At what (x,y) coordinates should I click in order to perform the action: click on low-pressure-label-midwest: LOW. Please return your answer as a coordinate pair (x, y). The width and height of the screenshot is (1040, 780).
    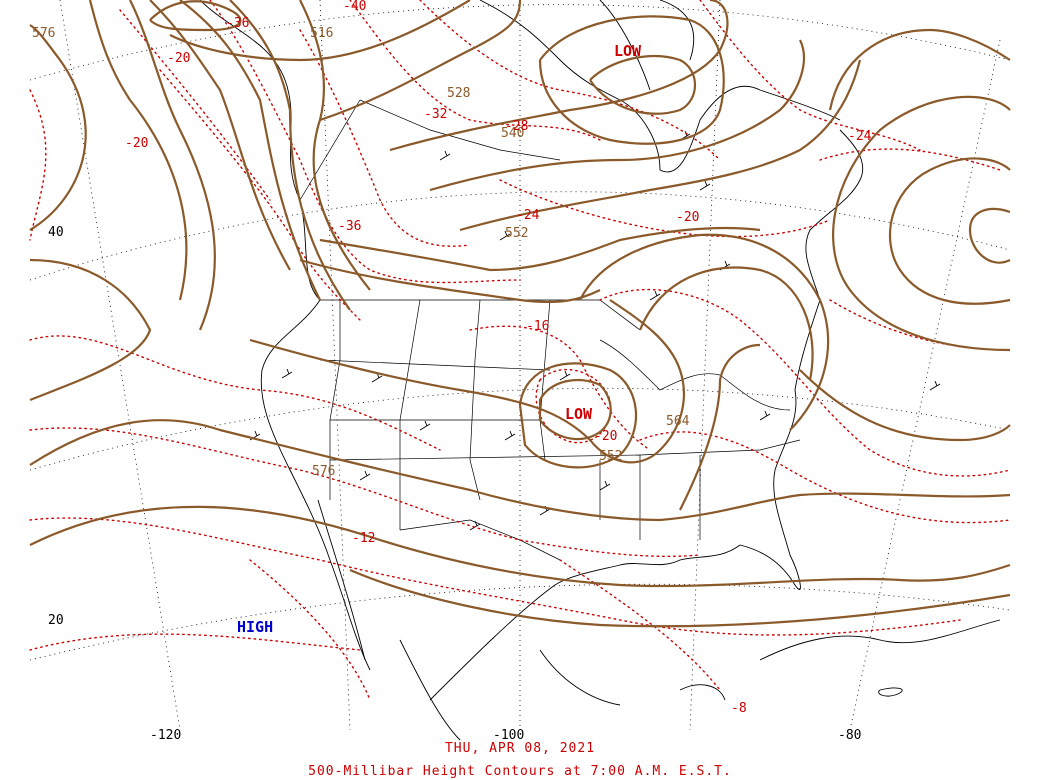
    Looking at the image, I should click on (579, 414).